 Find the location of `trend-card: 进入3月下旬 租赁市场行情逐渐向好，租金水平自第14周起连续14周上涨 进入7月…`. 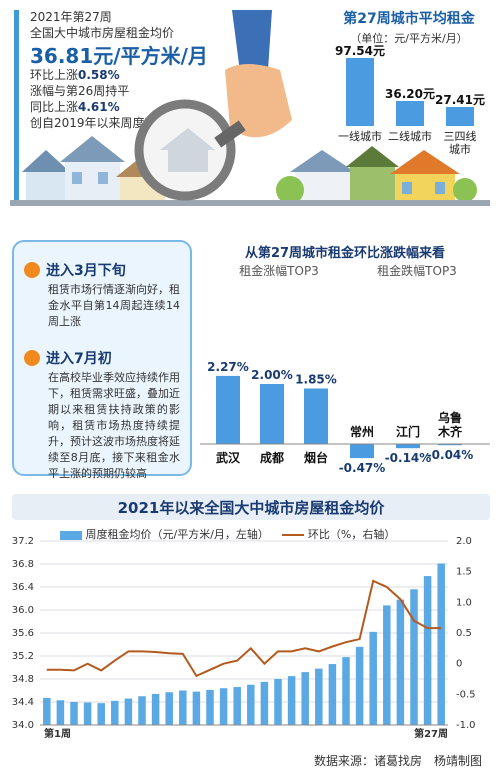

trend-card: 进入3月下旬 租赁市场行情逐渐向好，租金水平自第14周起连续14周上涨 进入7月… is located at coordinates (102, 360).